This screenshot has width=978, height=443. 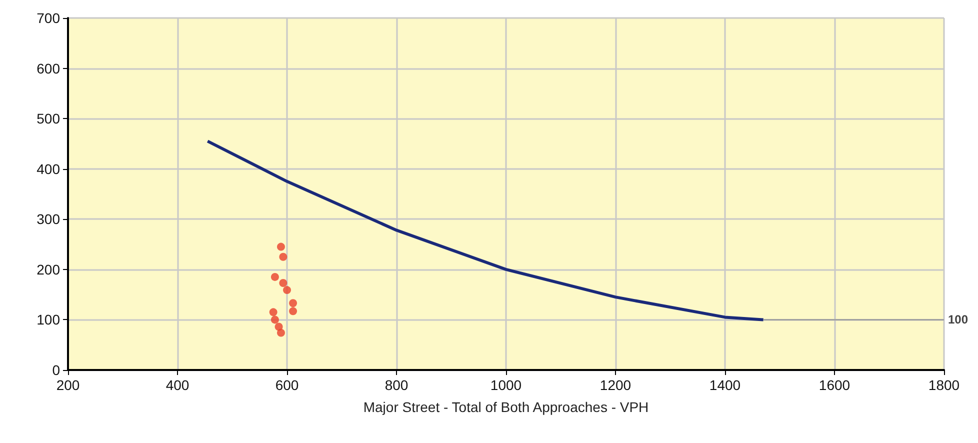 What do you see at coordinates (958, 319) in the screenshot?
I see `annotation: 100` at bounding box center [958, 319].